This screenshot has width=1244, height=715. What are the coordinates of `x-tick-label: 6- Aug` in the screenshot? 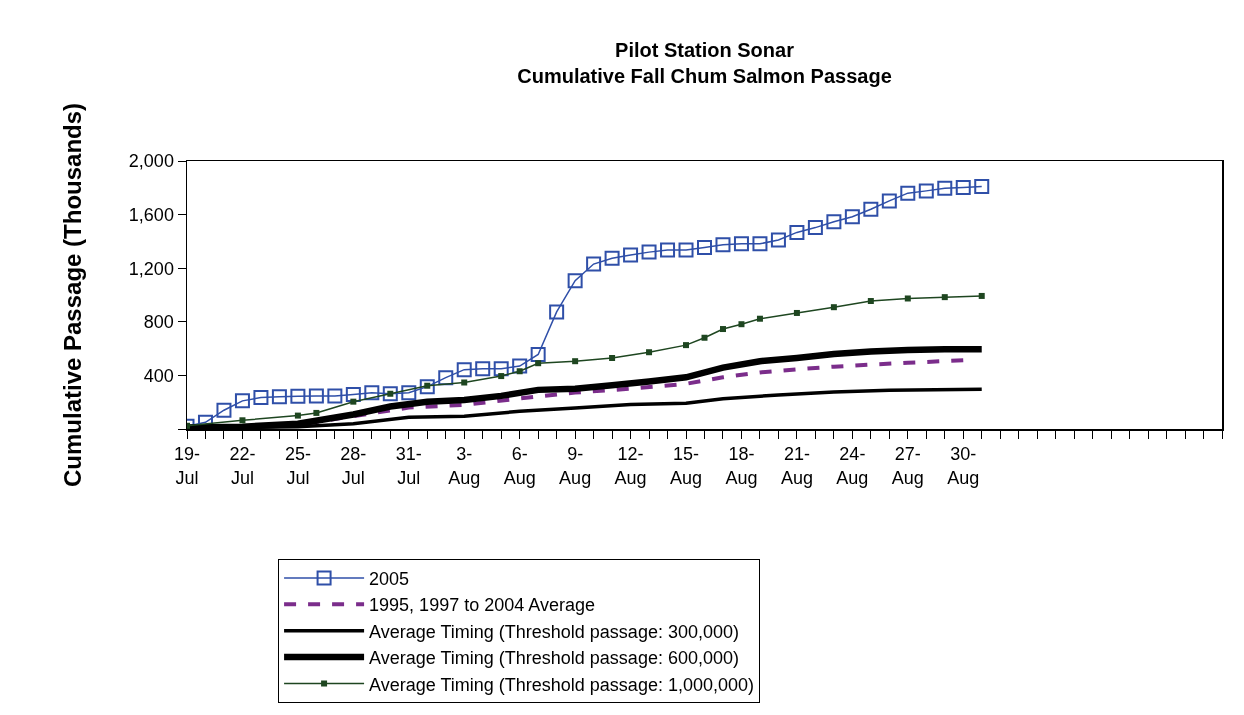 It's located at (519, 466).